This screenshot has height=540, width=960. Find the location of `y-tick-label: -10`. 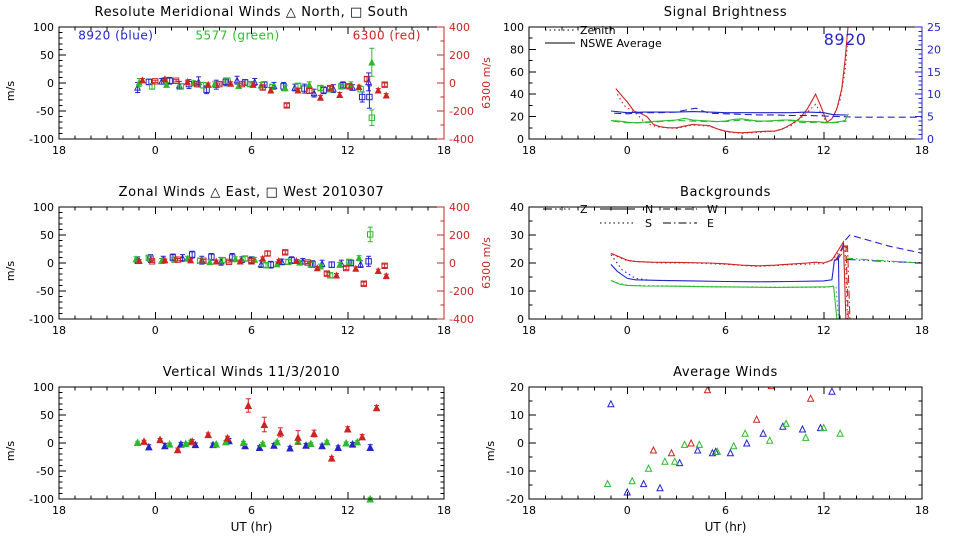

y-tick-label: -10 is located at coordinates (515, 471).